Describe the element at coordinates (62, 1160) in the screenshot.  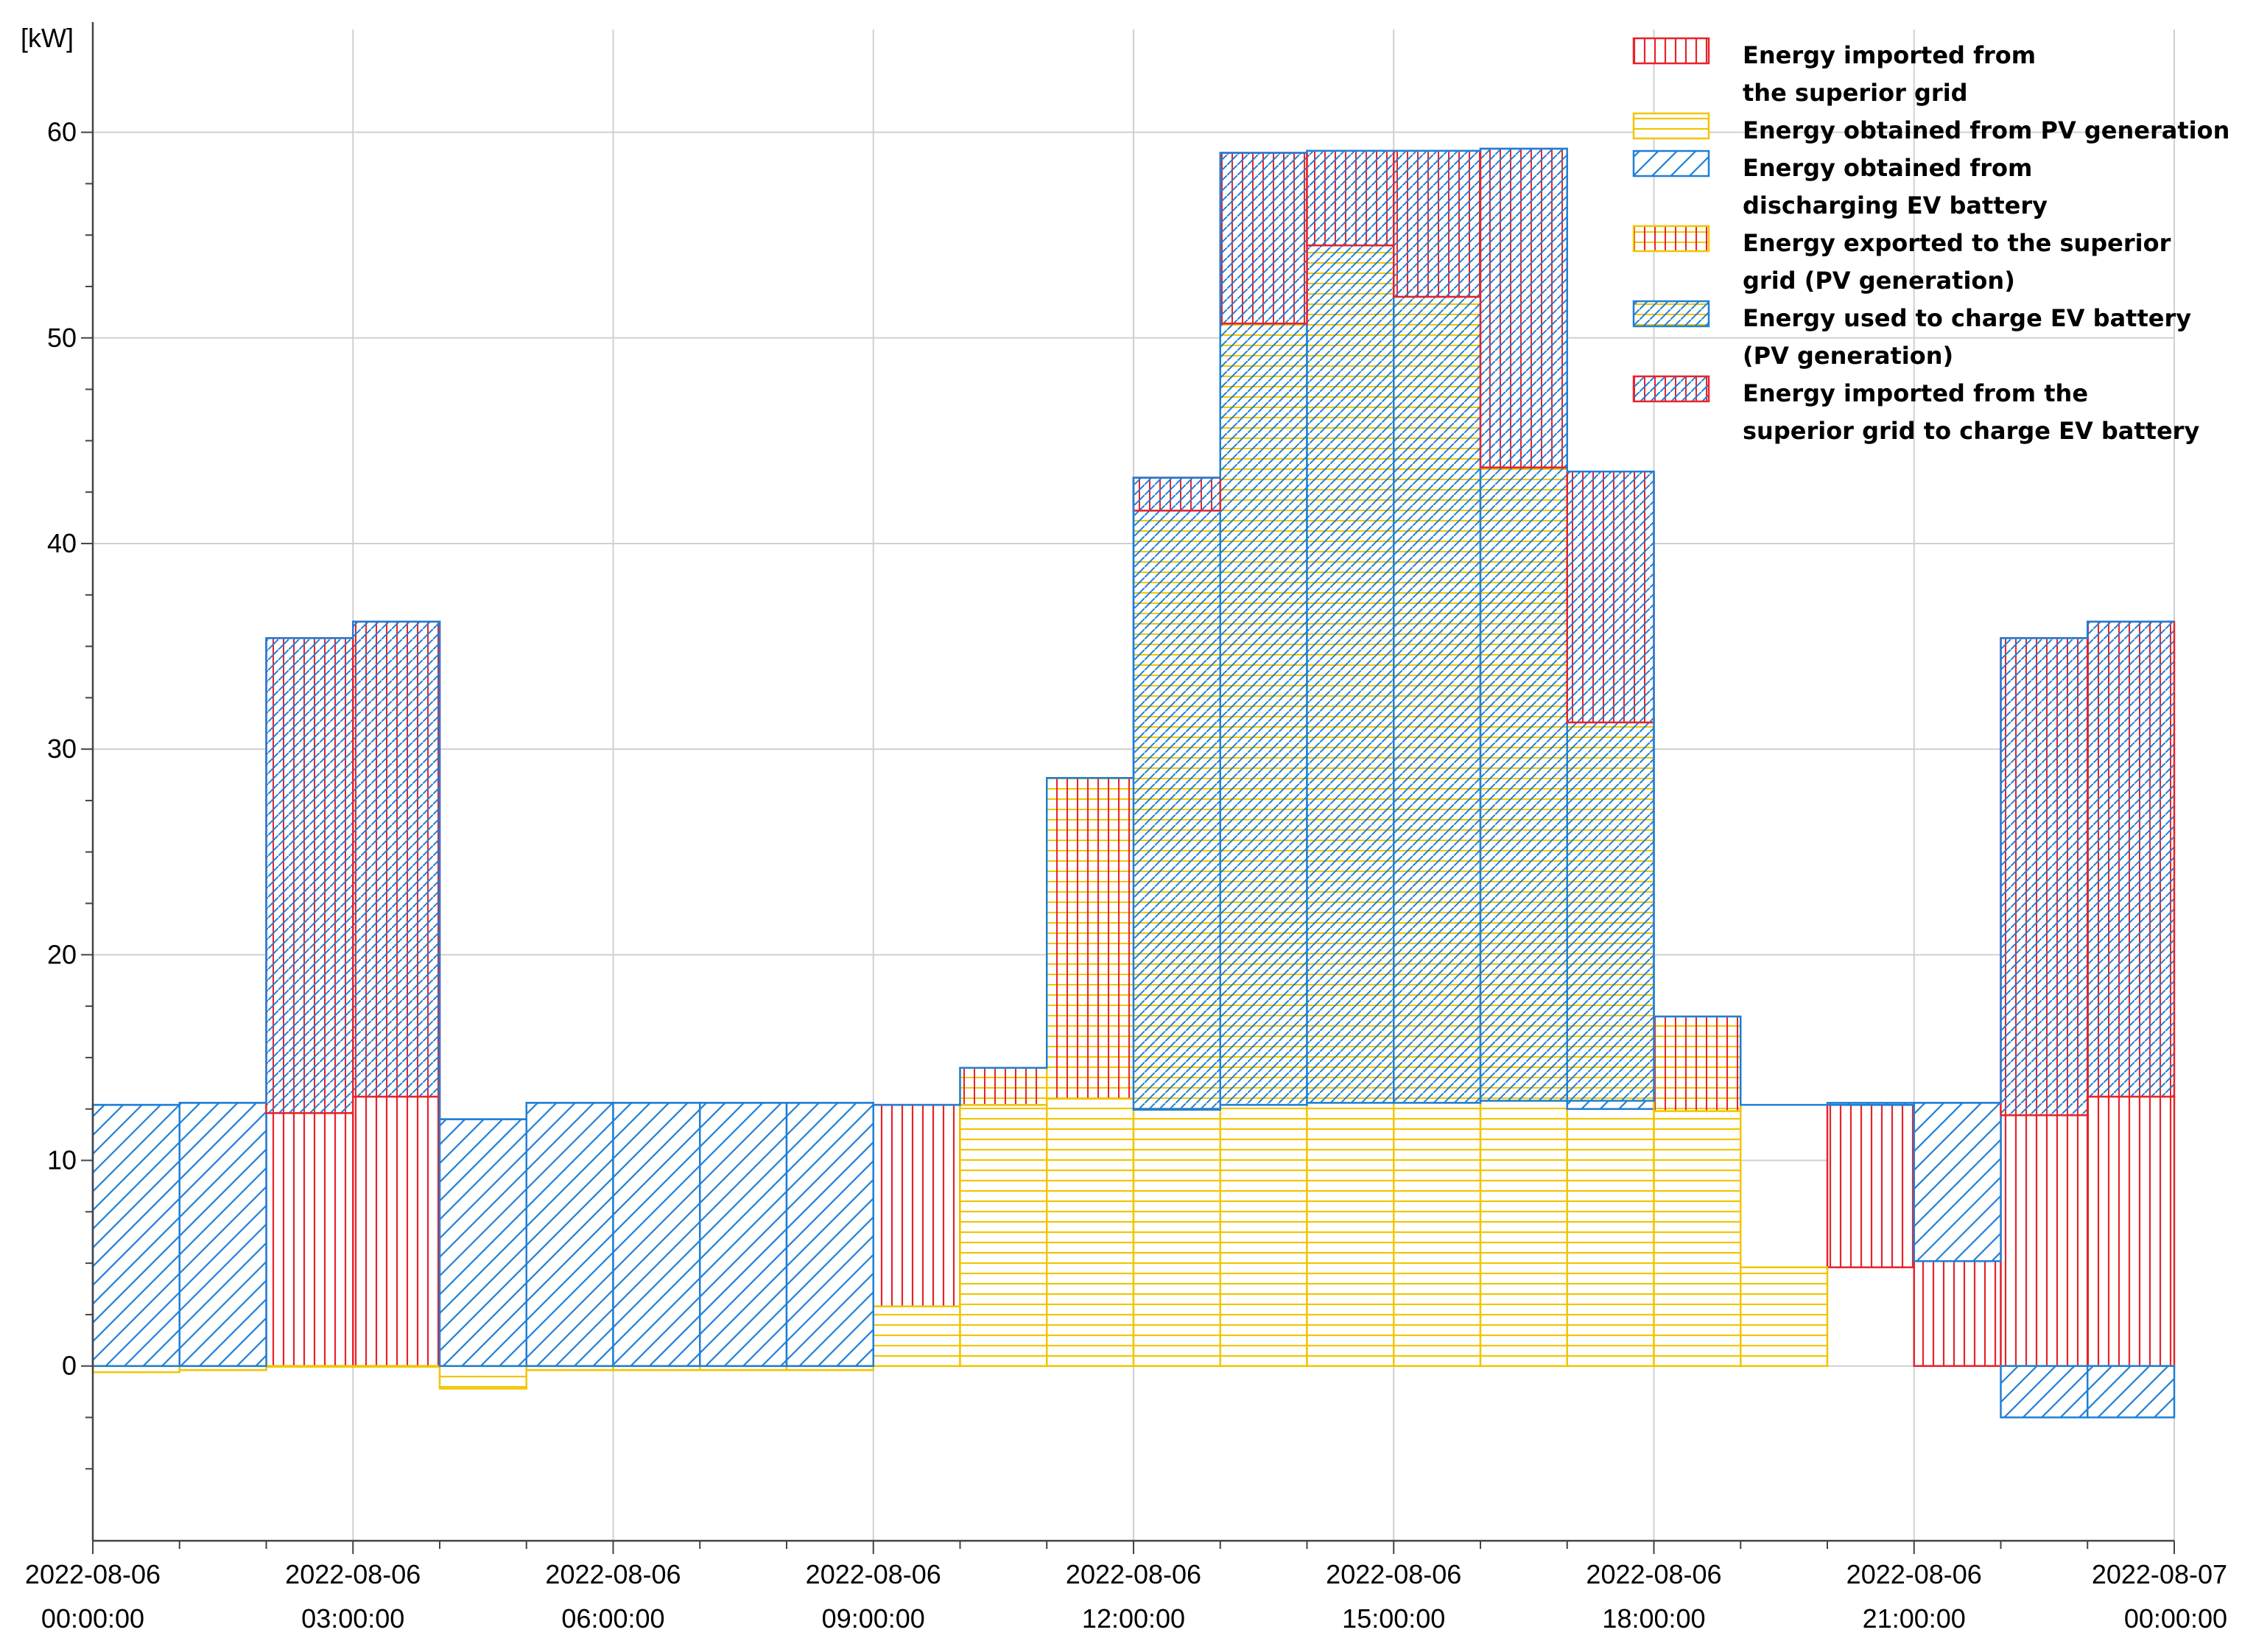
I see `y-tick-label: 10` at that location.